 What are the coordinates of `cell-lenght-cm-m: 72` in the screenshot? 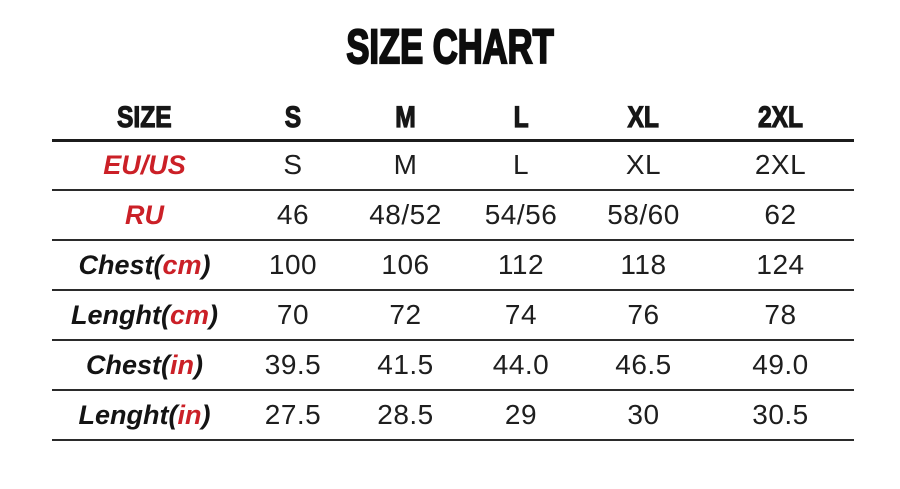 It's located at (405, 314).